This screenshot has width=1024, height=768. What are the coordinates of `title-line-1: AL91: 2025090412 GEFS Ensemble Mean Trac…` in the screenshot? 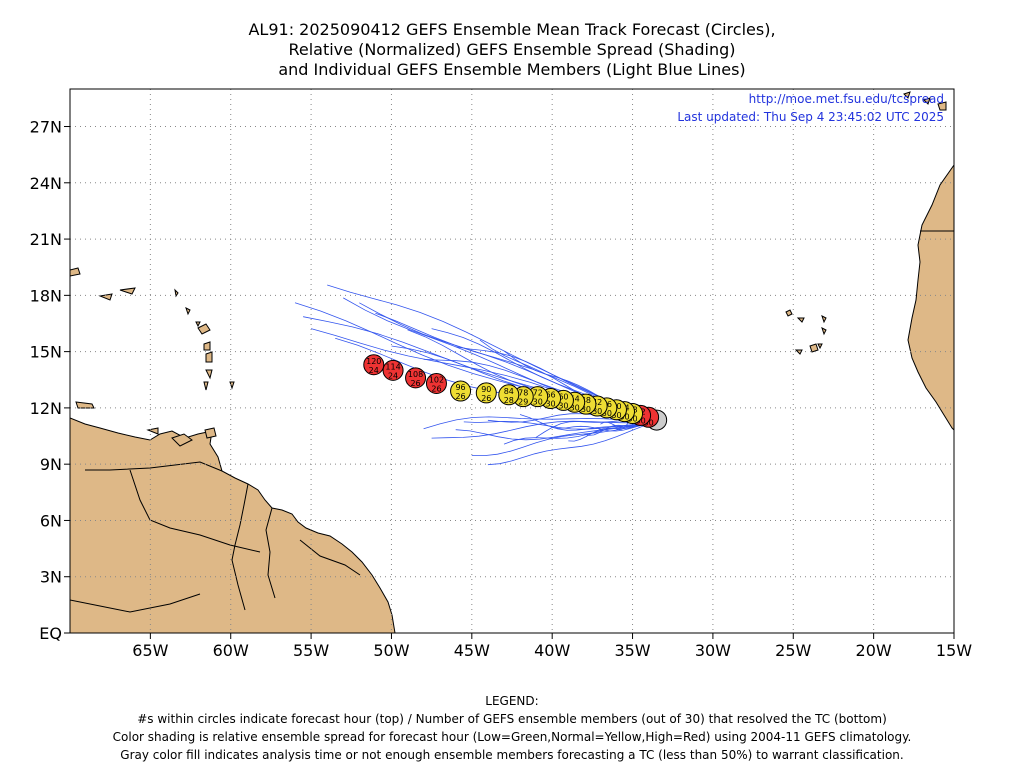 It's located at (512, 29).